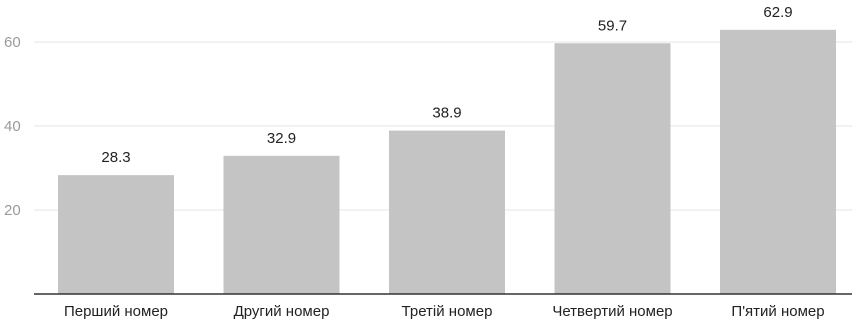  What do you see at coordinates (612, 311) in the screenshot?
I see `x-tick-label: Четвертий номер` at bounding box center [612, 311].